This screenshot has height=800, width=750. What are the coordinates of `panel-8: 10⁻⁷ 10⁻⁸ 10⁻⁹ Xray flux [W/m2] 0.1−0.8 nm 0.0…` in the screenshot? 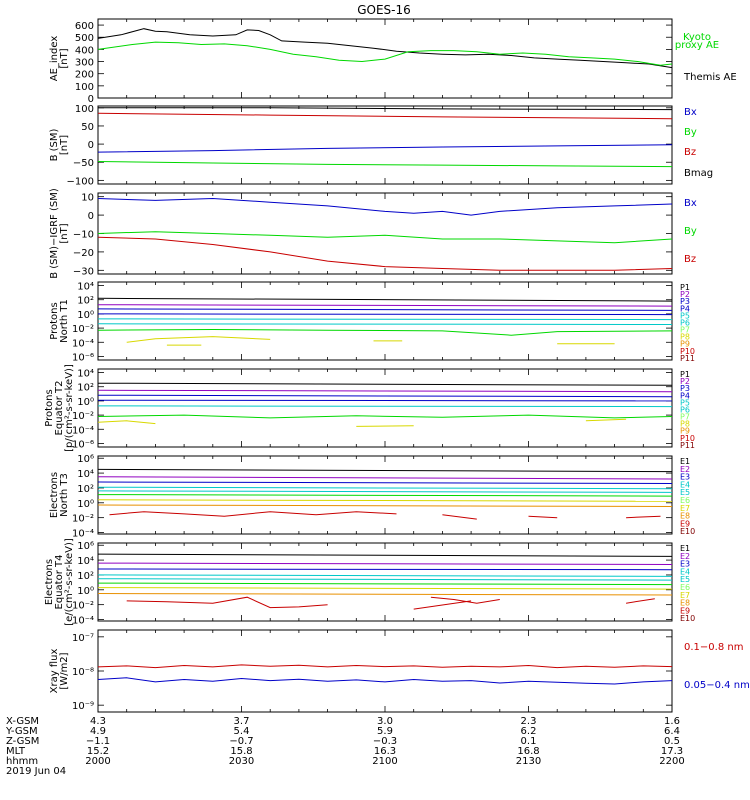 It's located at (399, 671).